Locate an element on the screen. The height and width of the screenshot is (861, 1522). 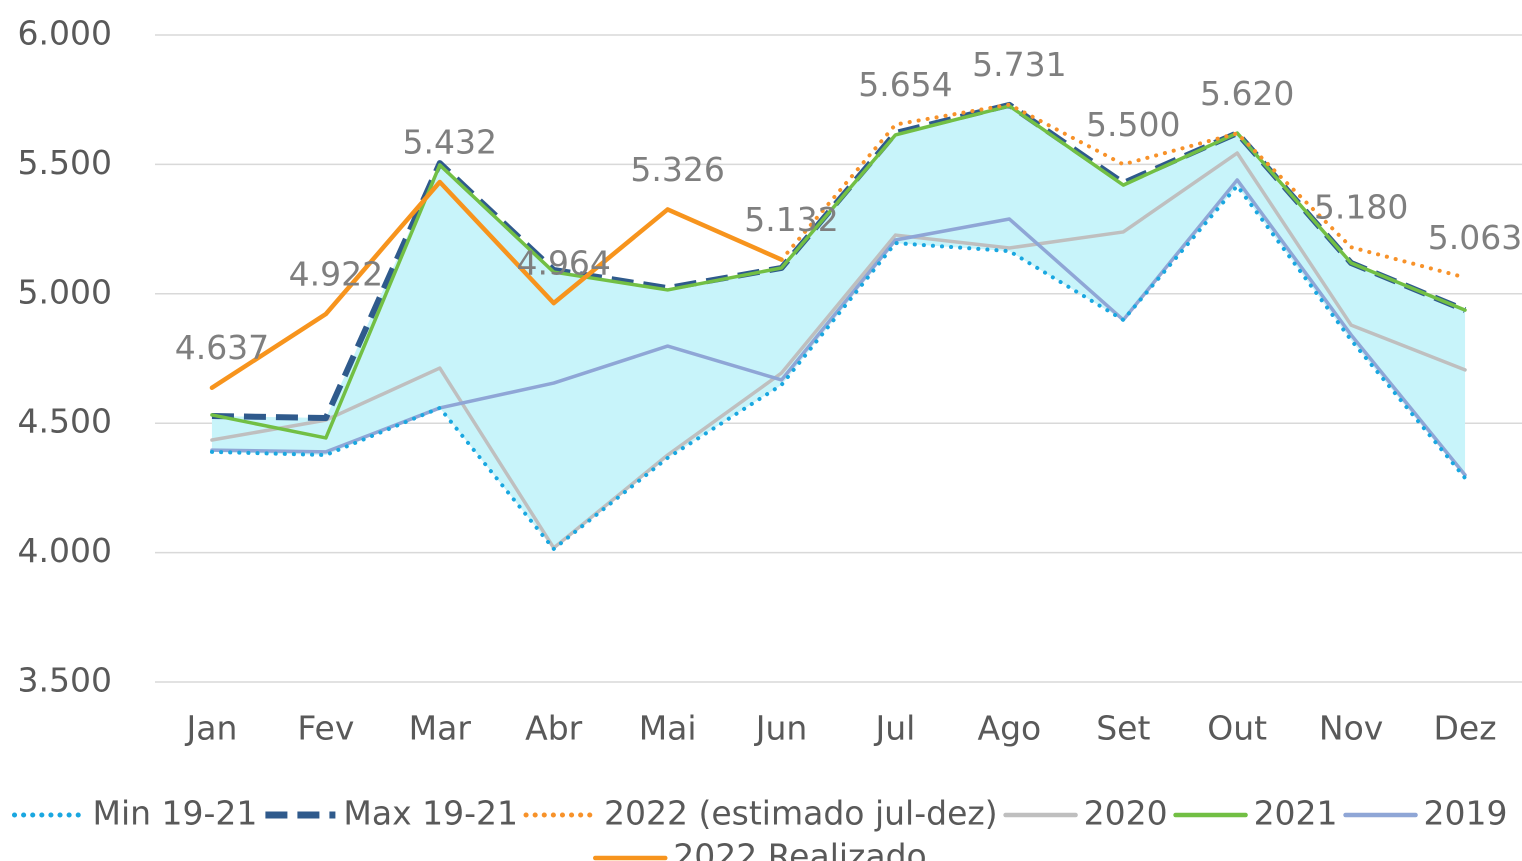
data-label: 4.922 is located at coordinates (336, 273).